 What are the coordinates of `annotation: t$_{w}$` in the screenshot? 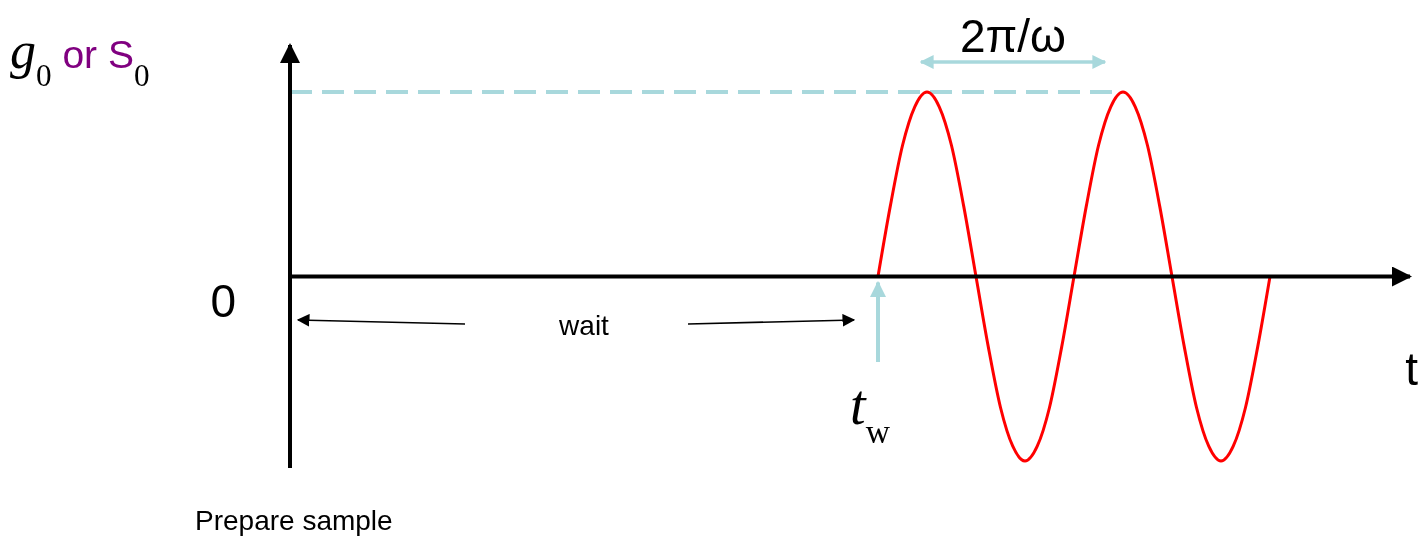 It's located at (870, 412).